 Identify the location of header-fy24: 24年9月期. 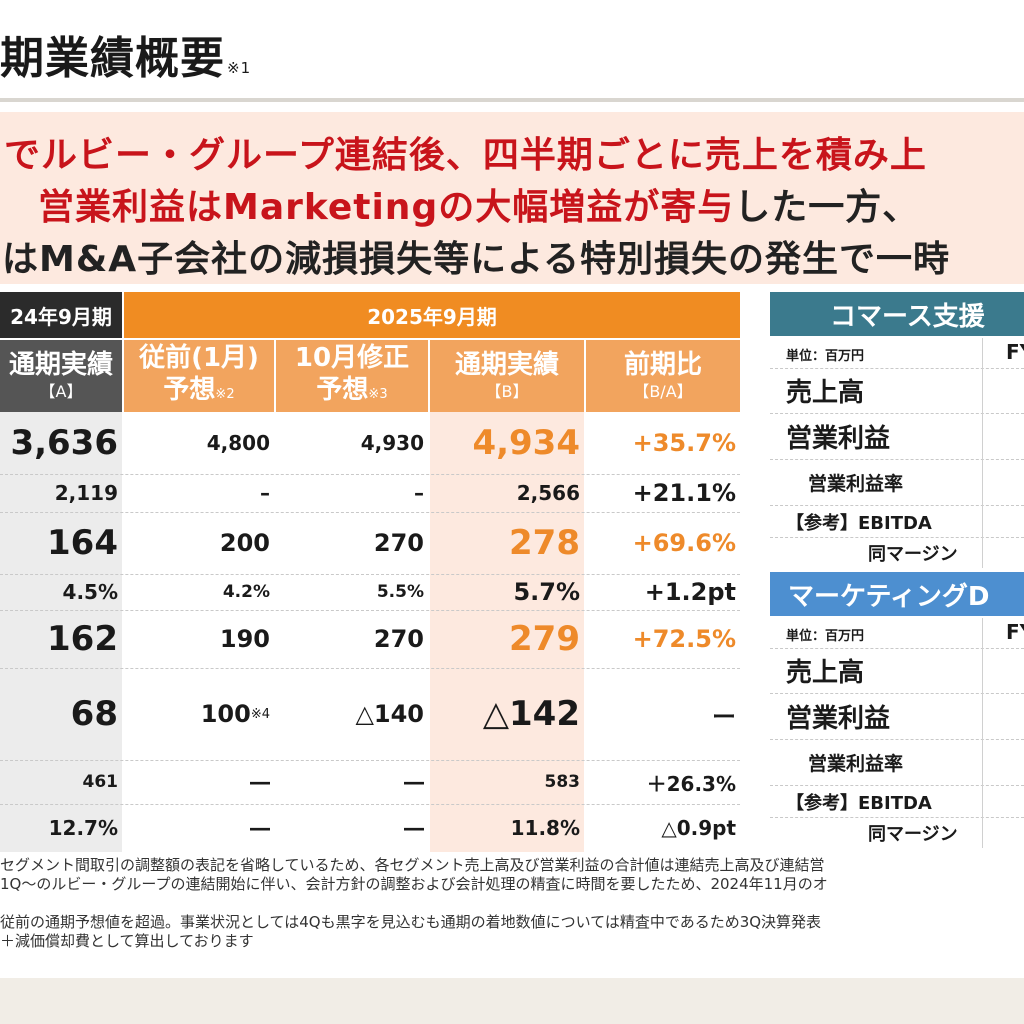
(61, 315).